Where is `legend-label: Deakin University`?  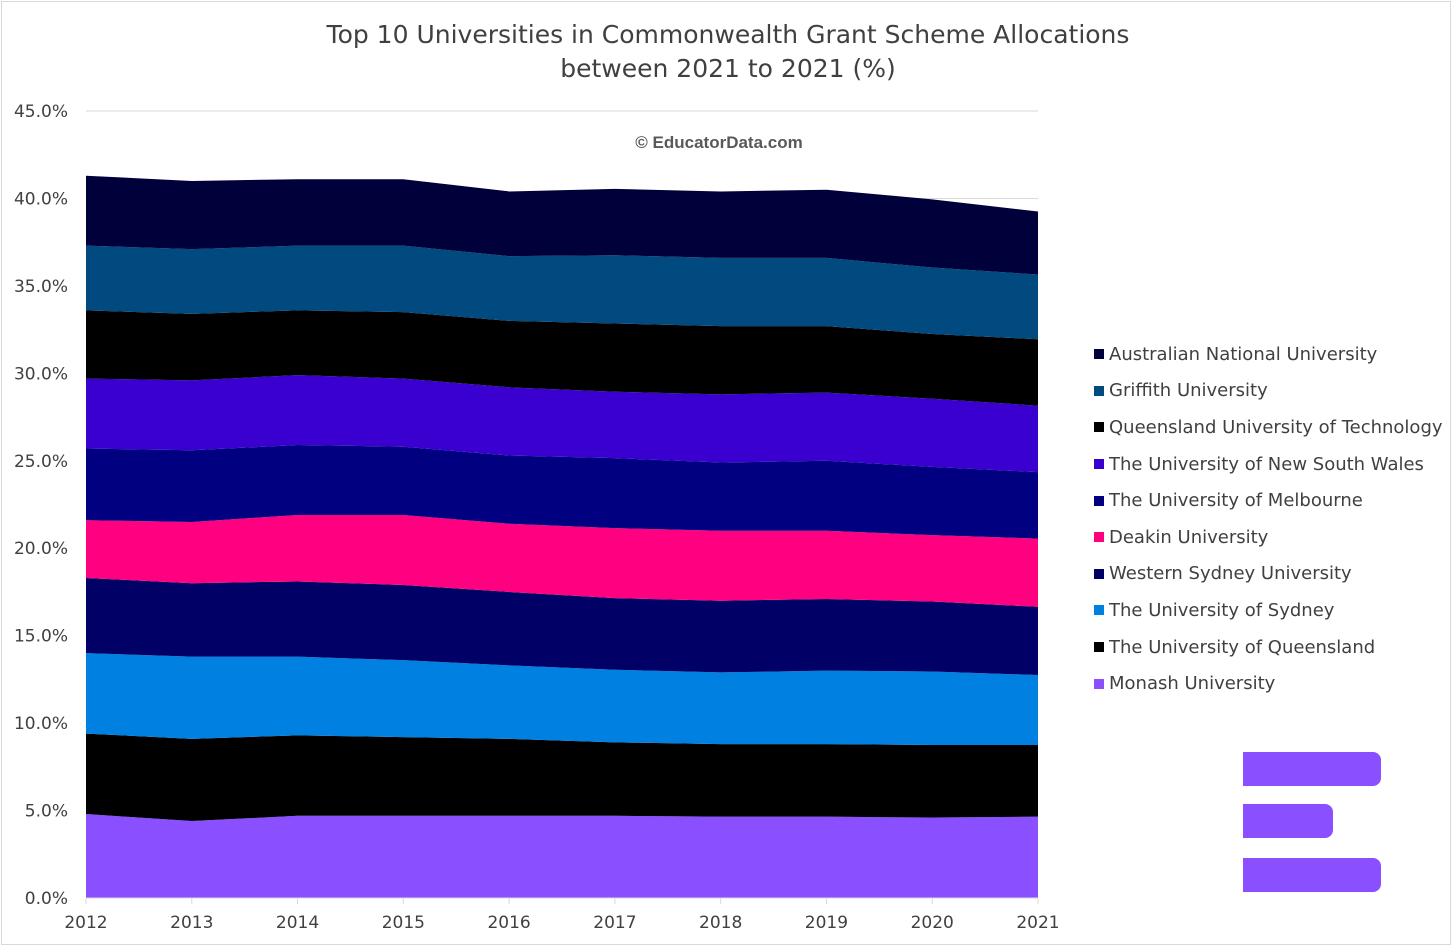
legend-label: Deakin University is located at coordinates (1189, 537).